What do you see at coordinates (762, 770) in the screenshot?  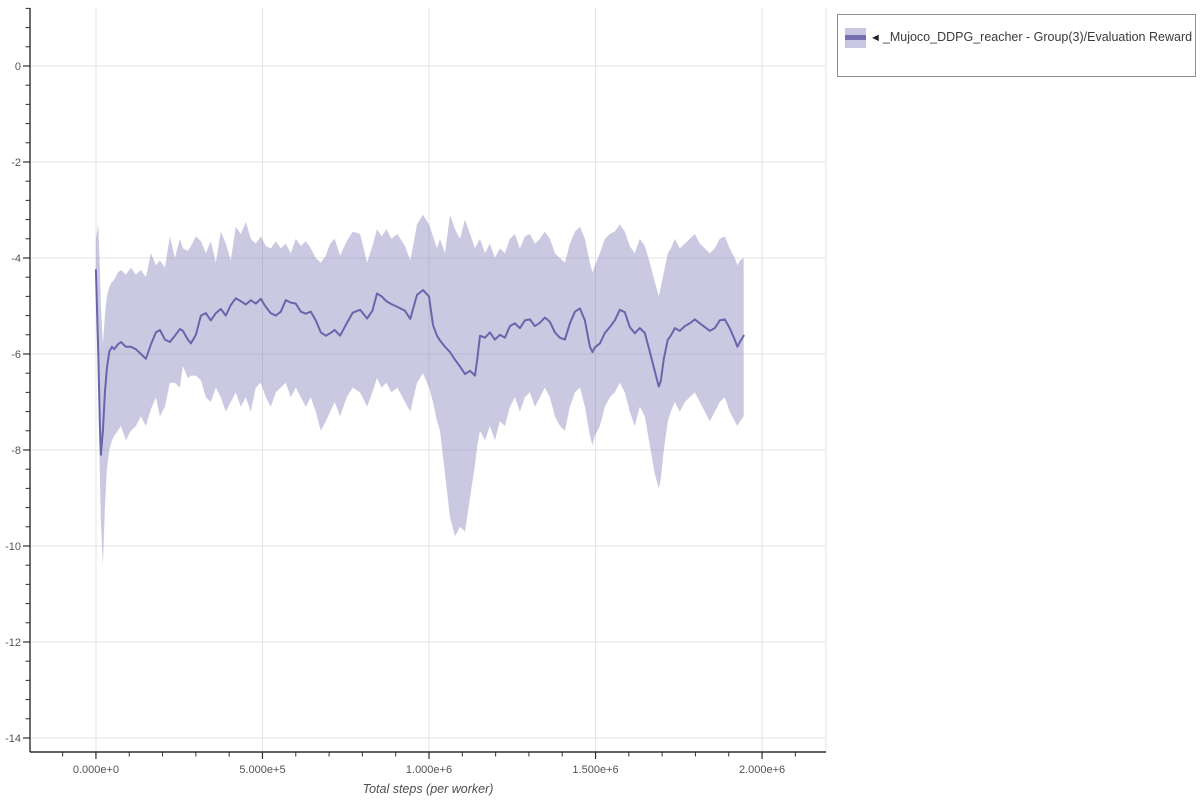 I see `x-tick-label: 2.000e+6` at bounding box center [762, 770].